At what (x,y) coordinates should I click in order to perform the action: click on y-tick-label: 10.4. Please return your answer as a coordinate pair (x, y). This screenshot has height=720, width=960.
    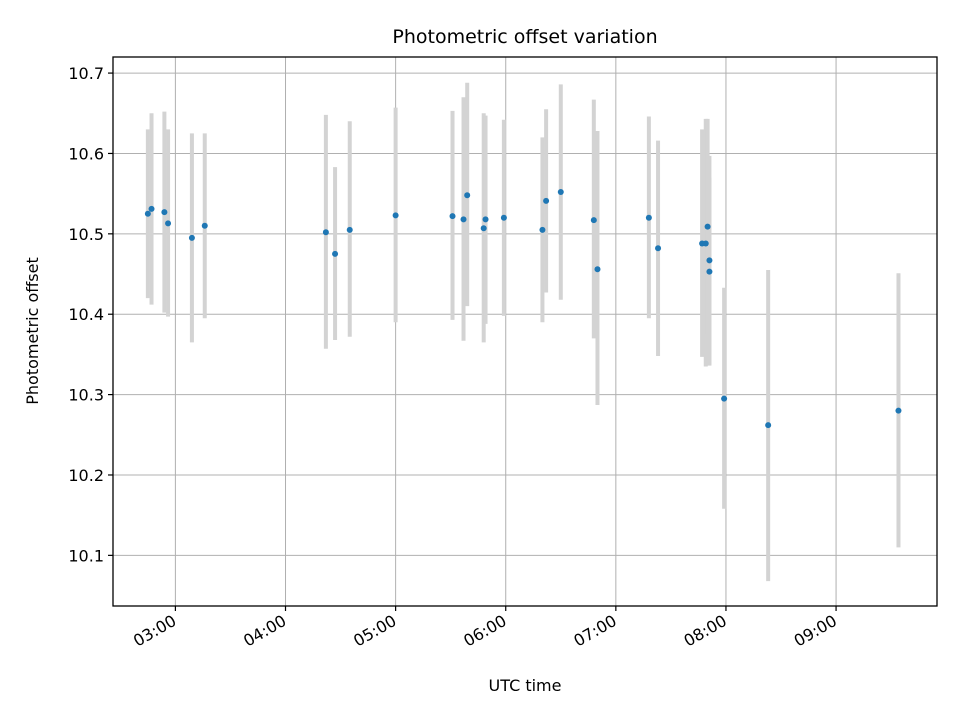
    Looking at the image, I should click on (86, 314).